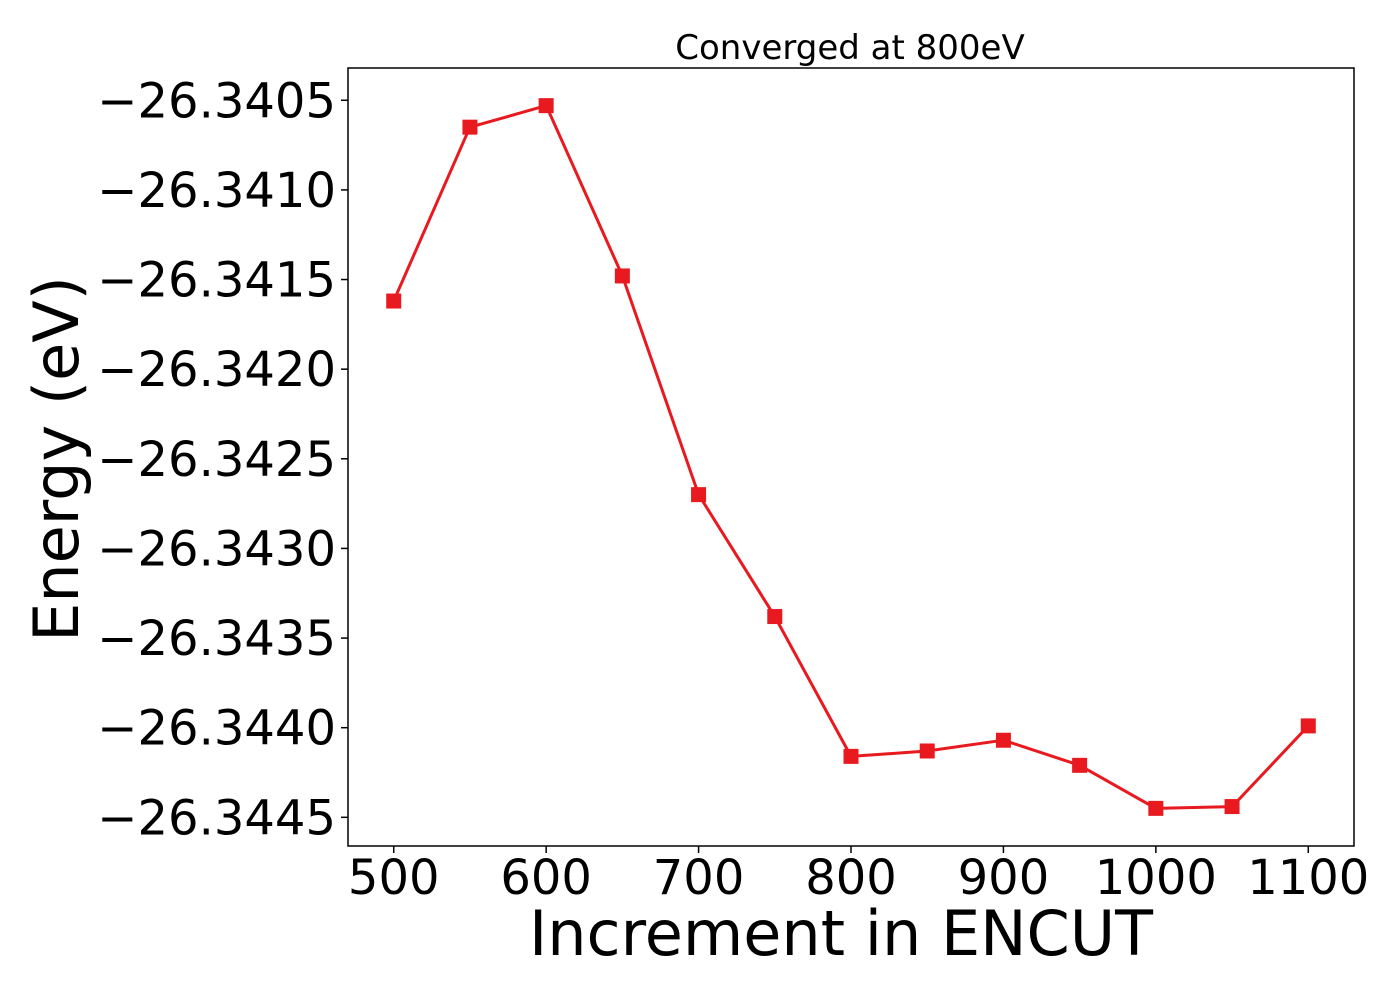  I want to click on y-tick-label: −26.3415, so click(216, 281).